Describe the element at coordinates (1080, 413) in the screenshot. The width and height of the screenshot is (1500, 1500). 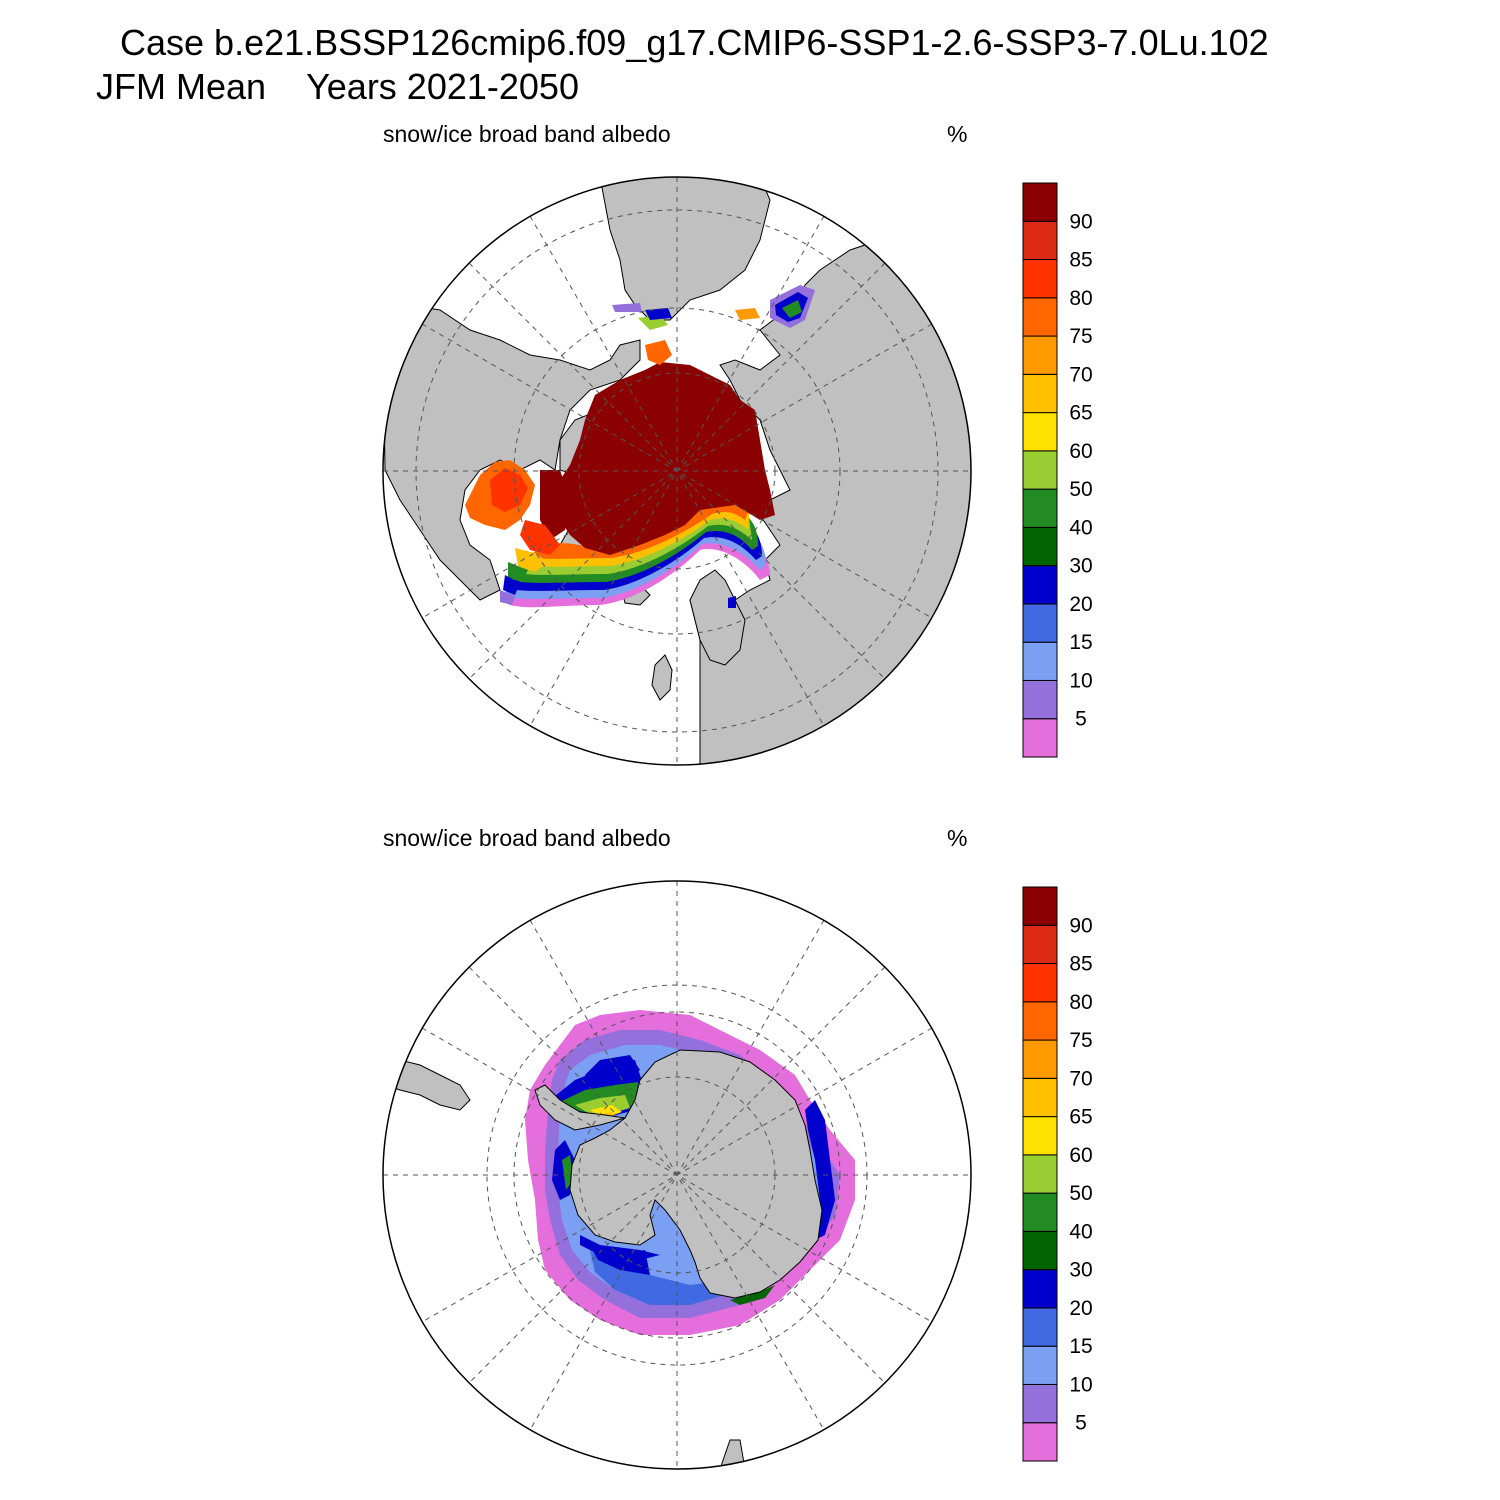
I see `colorbar-north-tick-label: 65` at that location.